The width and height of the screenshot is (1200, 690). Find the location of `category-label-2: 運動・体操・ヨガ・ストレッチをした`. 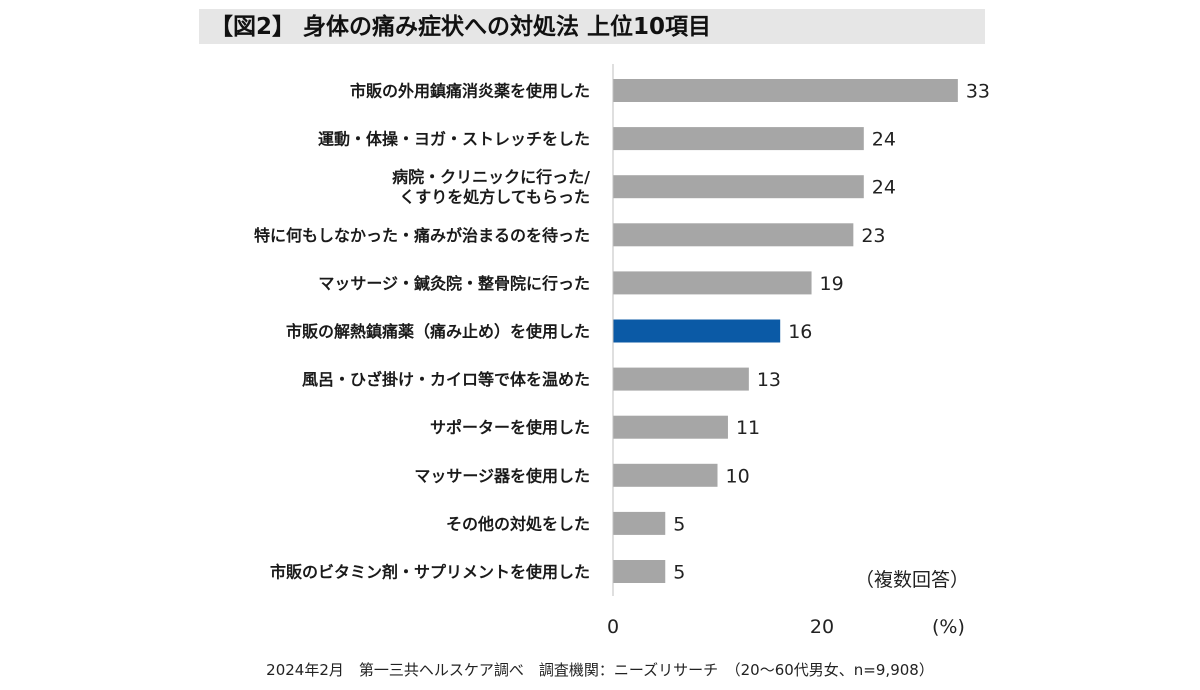

category-label-2: 運動・体操・ヨガ・ストレッチをした is located at coordinates (454, 139).